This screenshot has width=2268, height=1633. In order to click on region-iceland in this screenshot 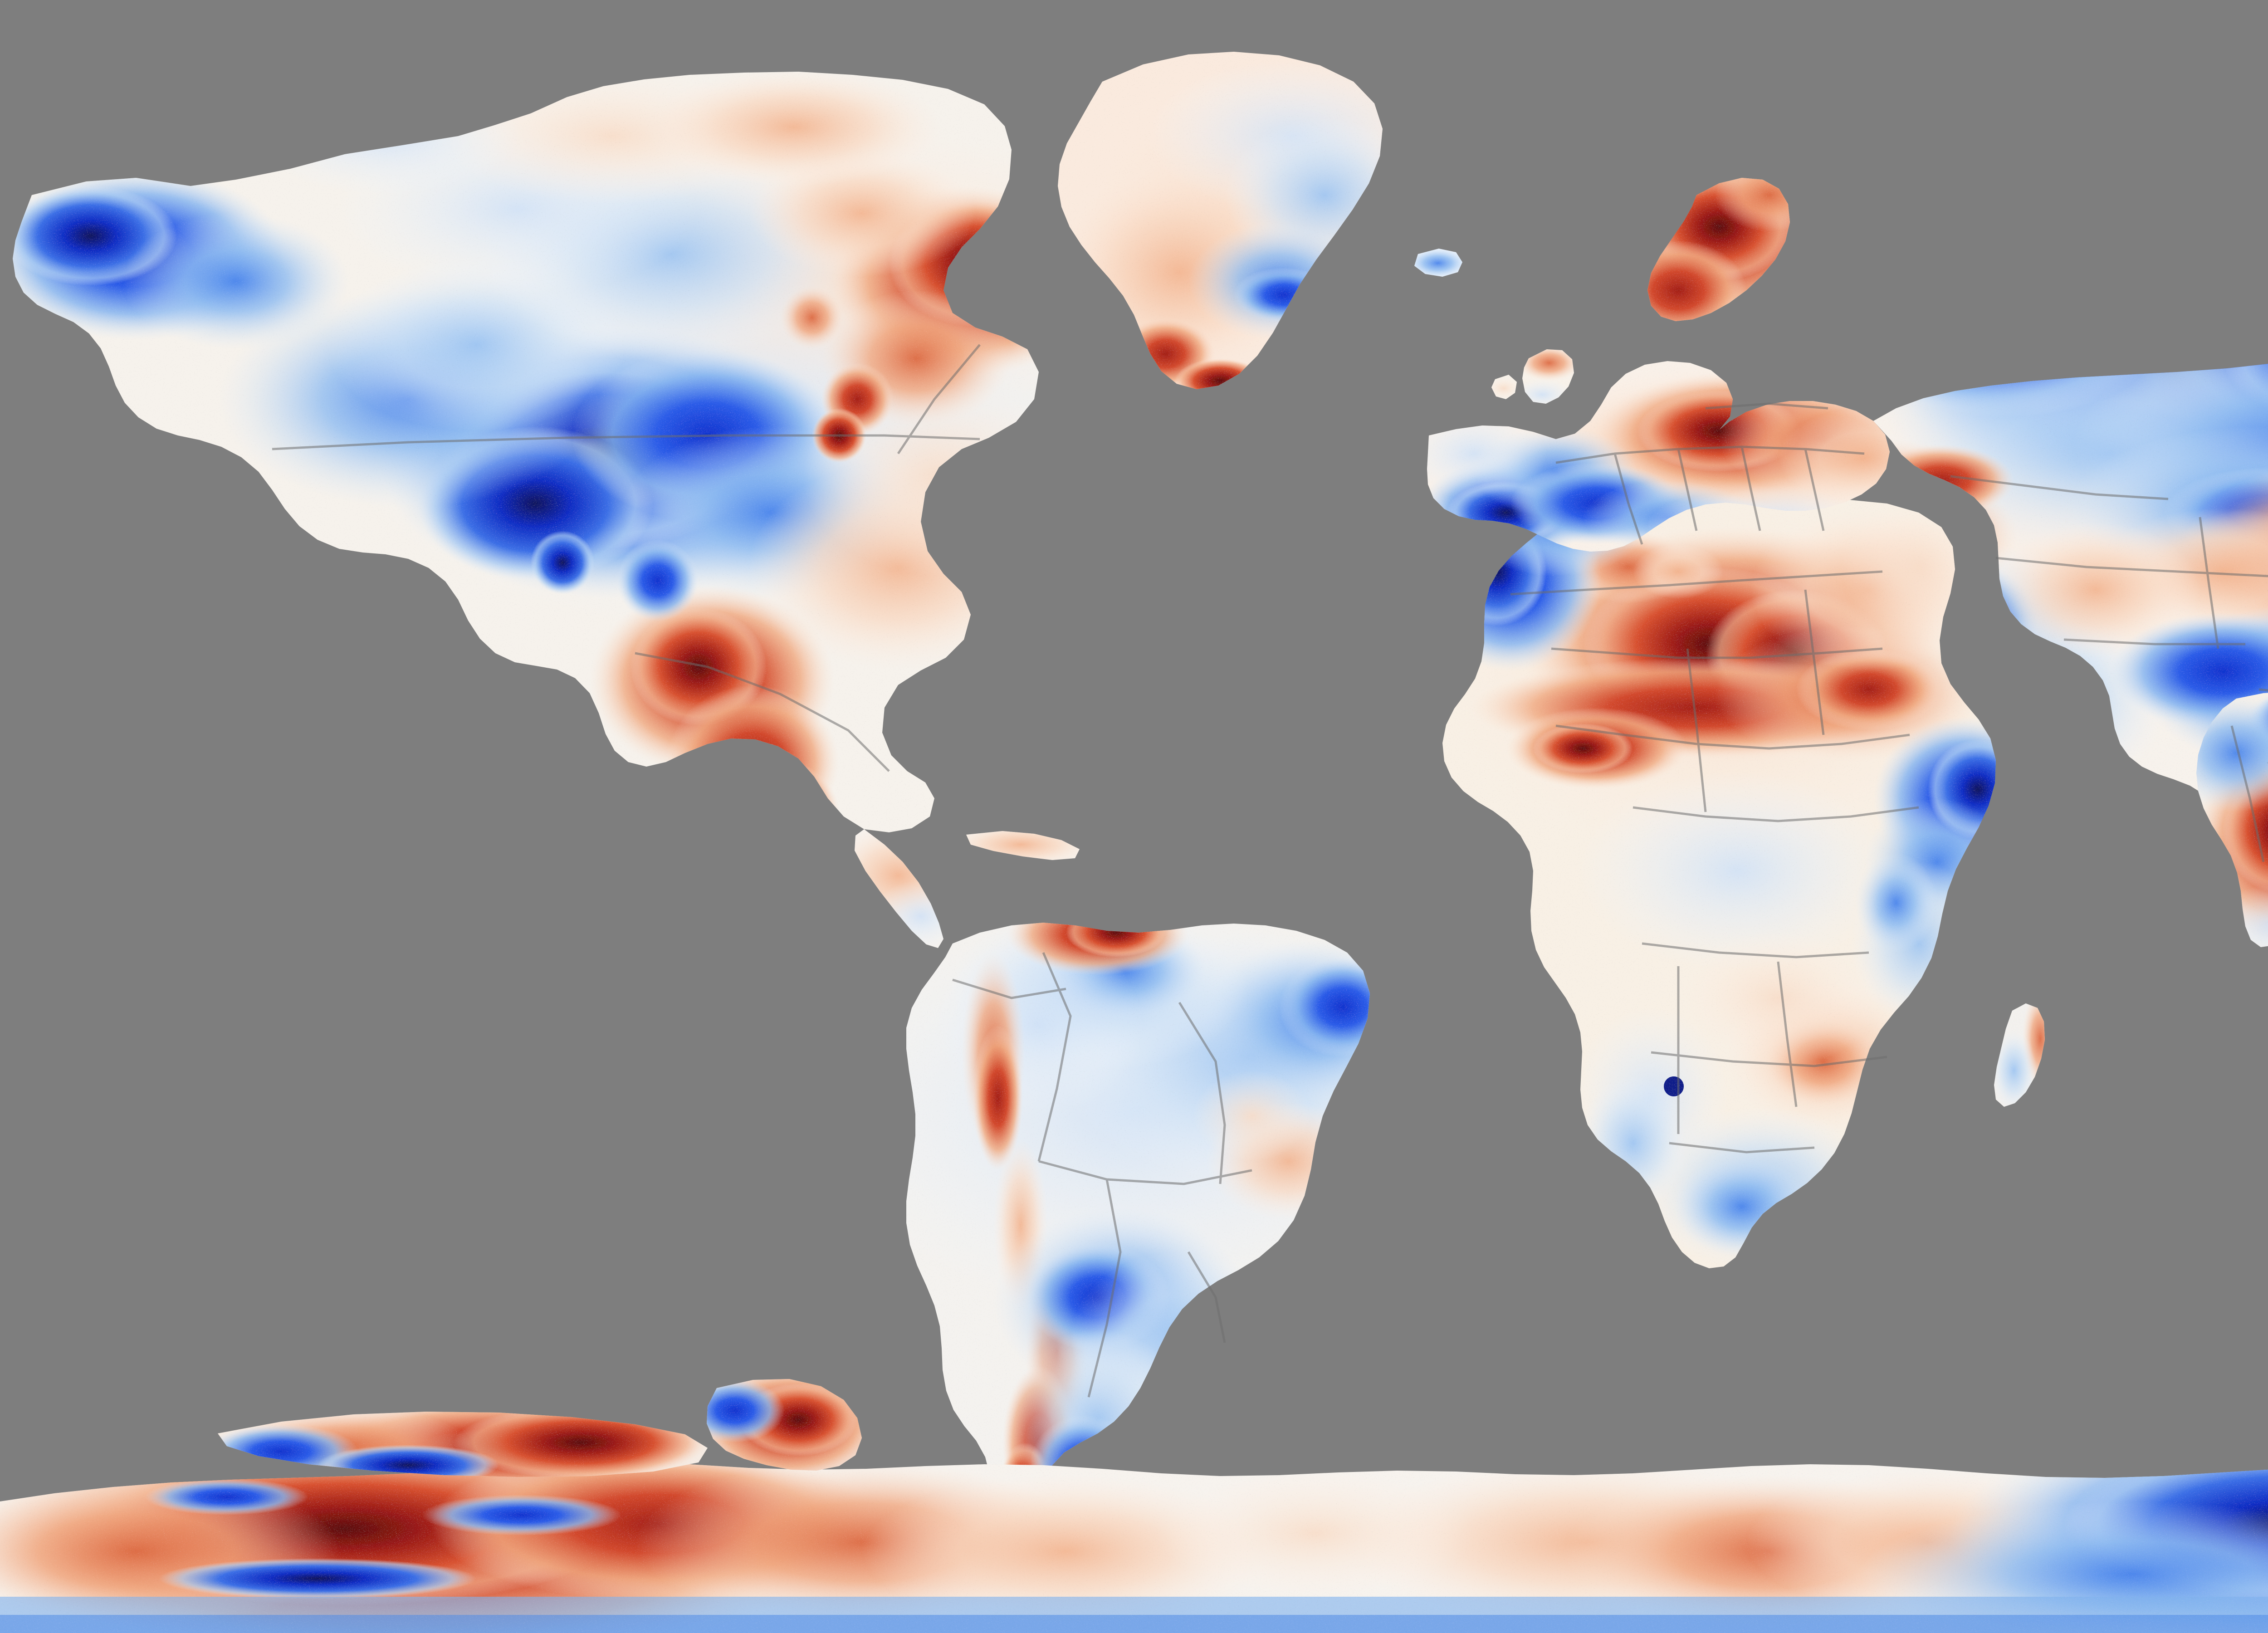, I will do `click(1438, 263)`.